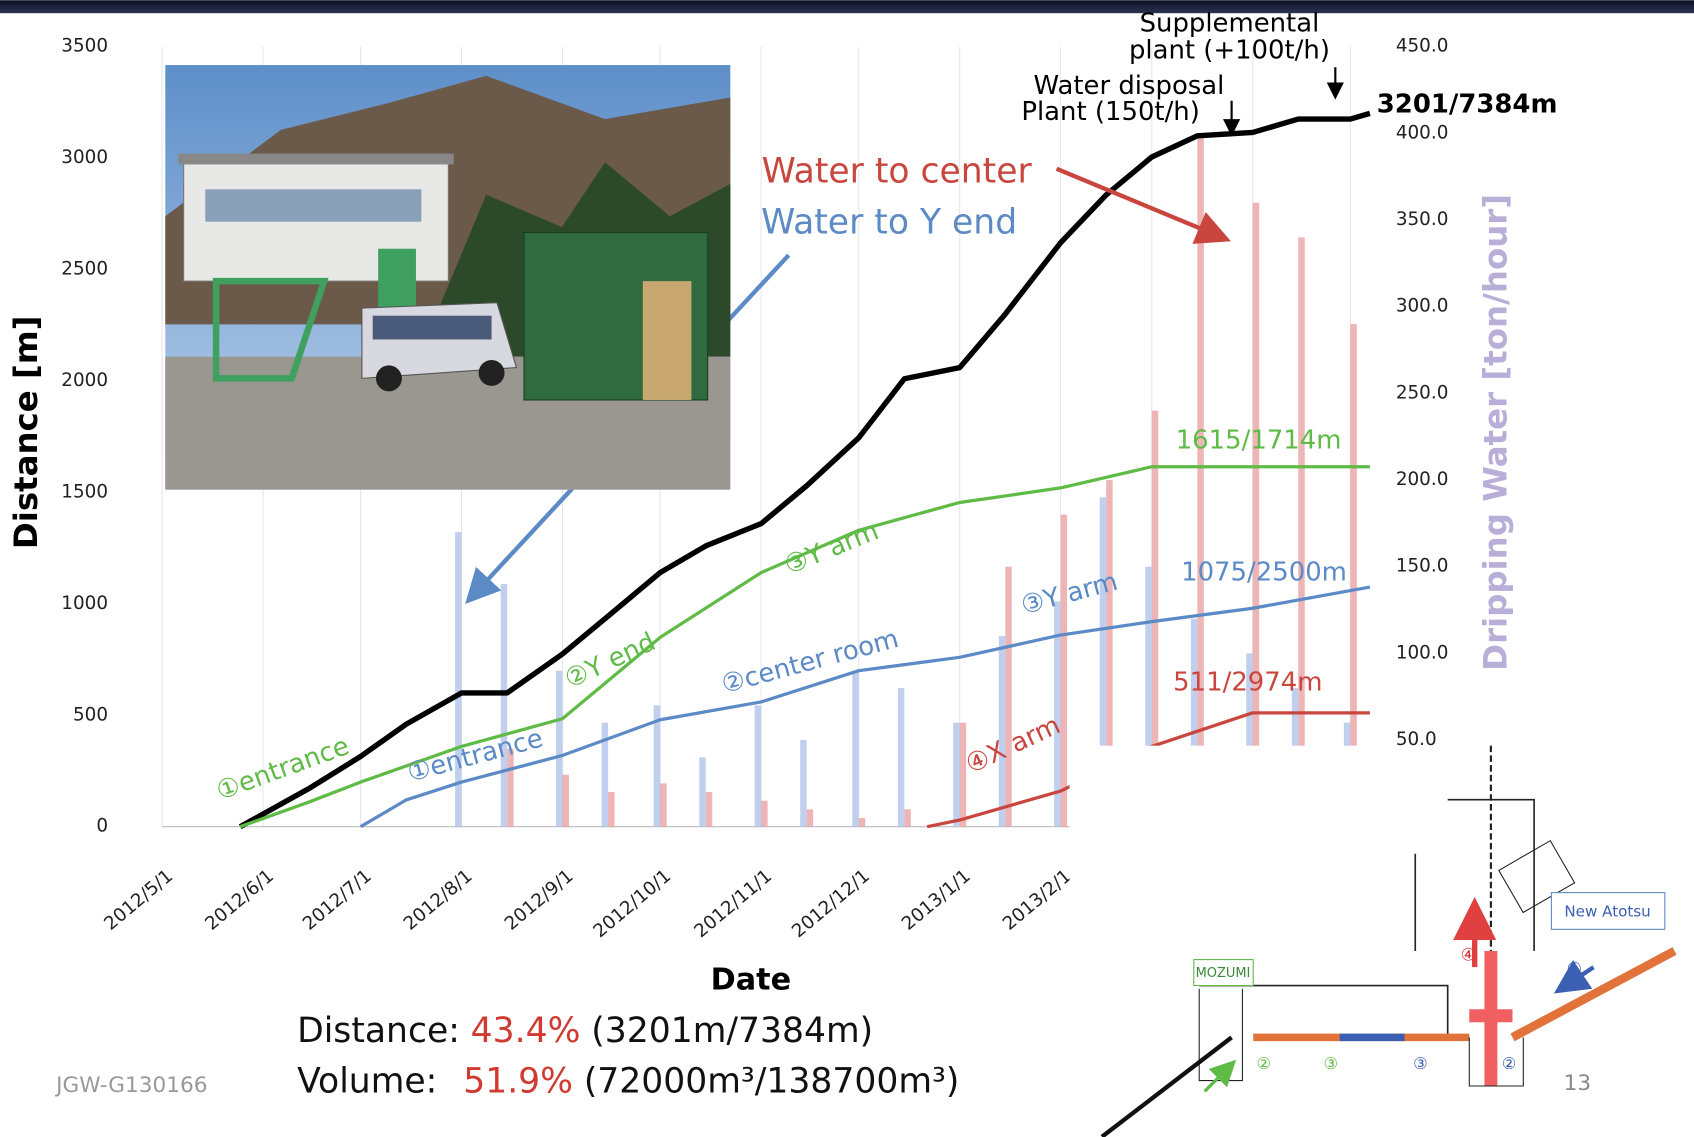  Describe the element at coordinates (889, 222) in the screenshot. I see `annotation: Water to Y end` at that location.